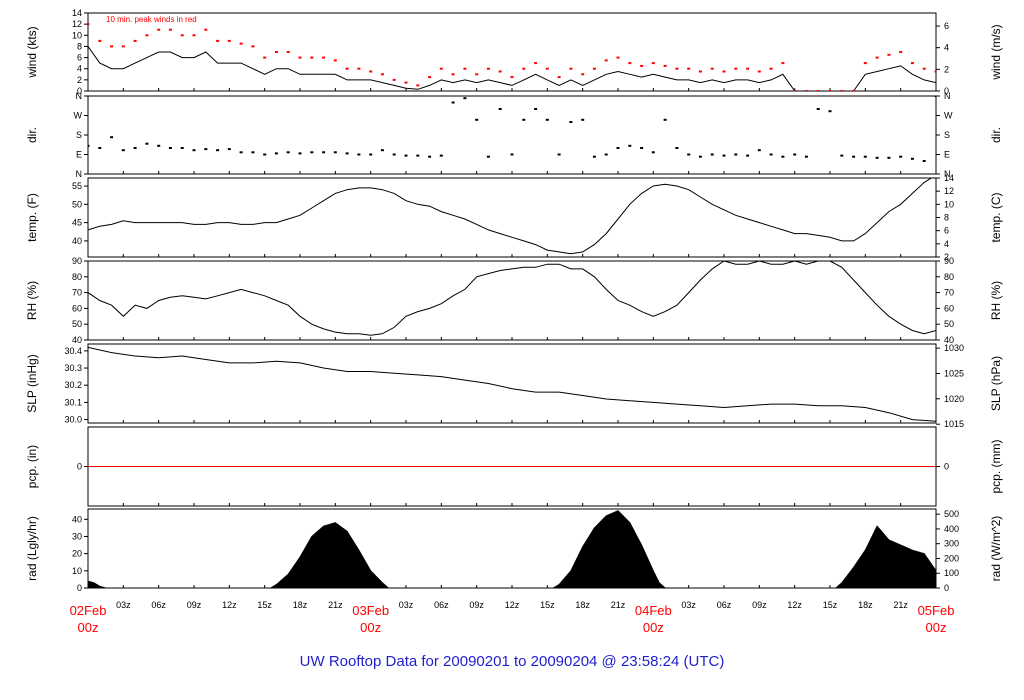  Describe the element at coordinates (79, 467) in the screenshot. I see `left-tick-label-pcp-0: 0` at that location.